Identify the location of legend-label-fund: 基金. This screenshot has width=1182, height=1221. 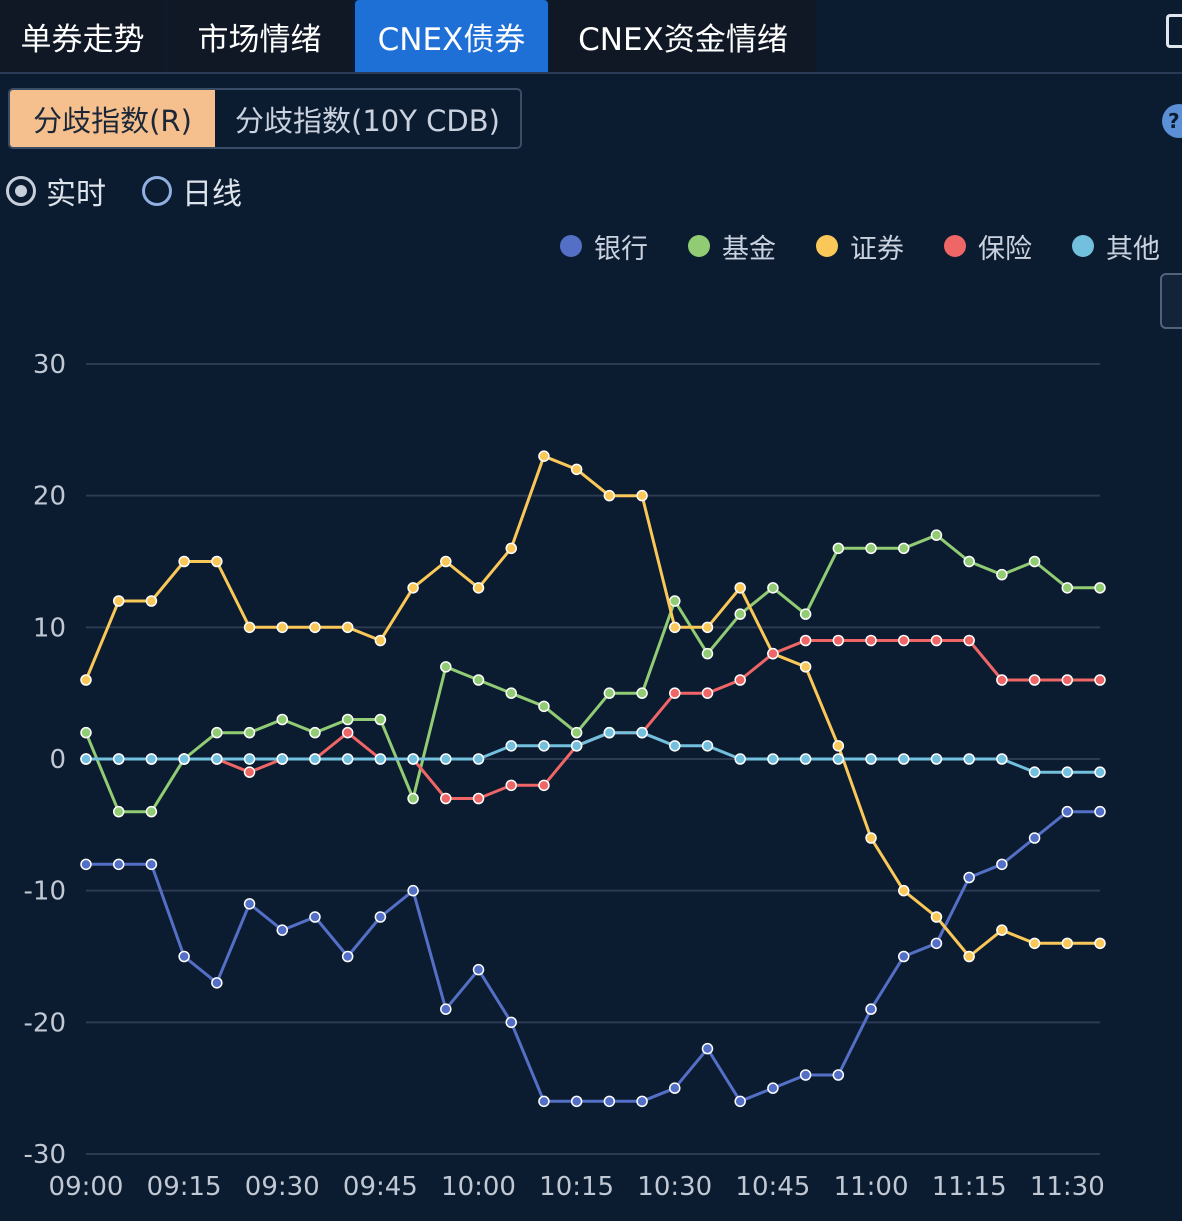
(749, 249).